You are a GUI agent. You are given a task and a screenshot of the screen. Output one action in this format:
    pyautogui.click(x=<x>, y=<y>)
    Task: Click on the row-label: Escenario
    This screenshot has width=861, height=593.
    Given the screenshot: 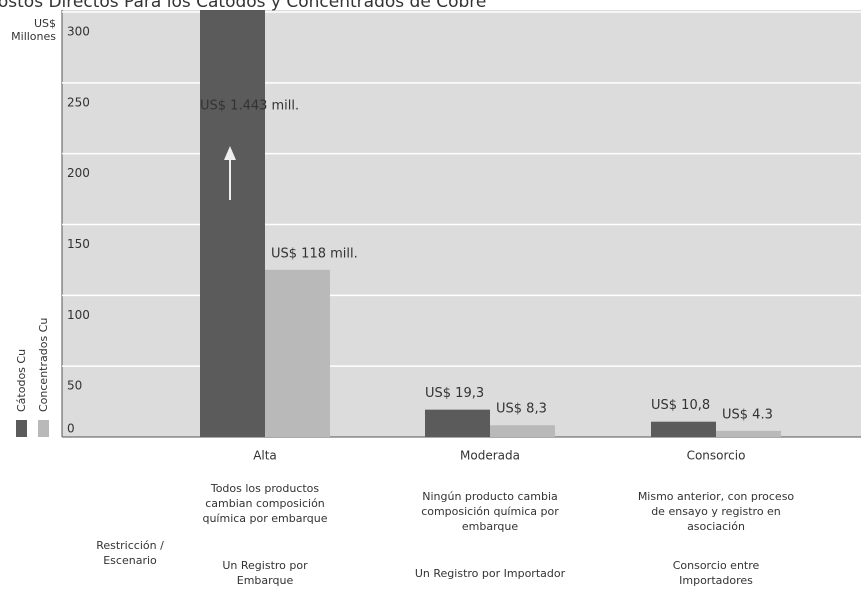 What is the action you would take?
    pyautogui.click(x=130, y=560)
    